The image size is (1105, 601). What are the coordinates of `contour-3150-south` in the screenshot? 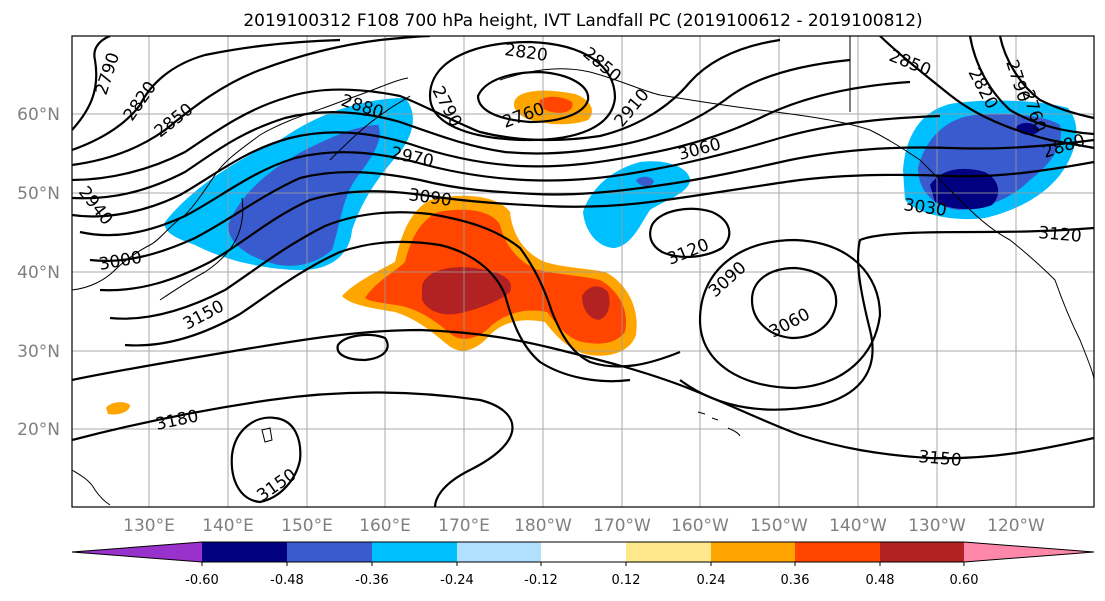 It's located at (266, 460).